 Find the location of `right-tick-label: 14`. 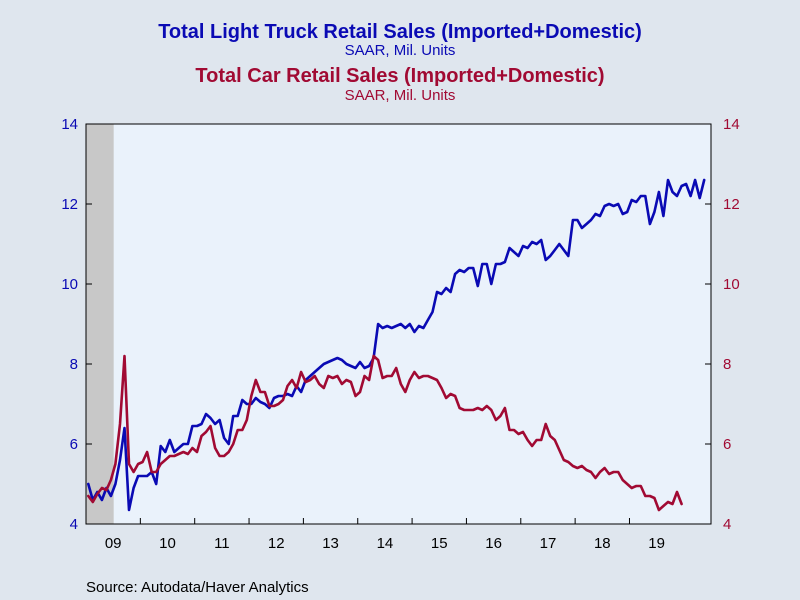

right-tick-label: 14 is located at coordinates (731, 124).